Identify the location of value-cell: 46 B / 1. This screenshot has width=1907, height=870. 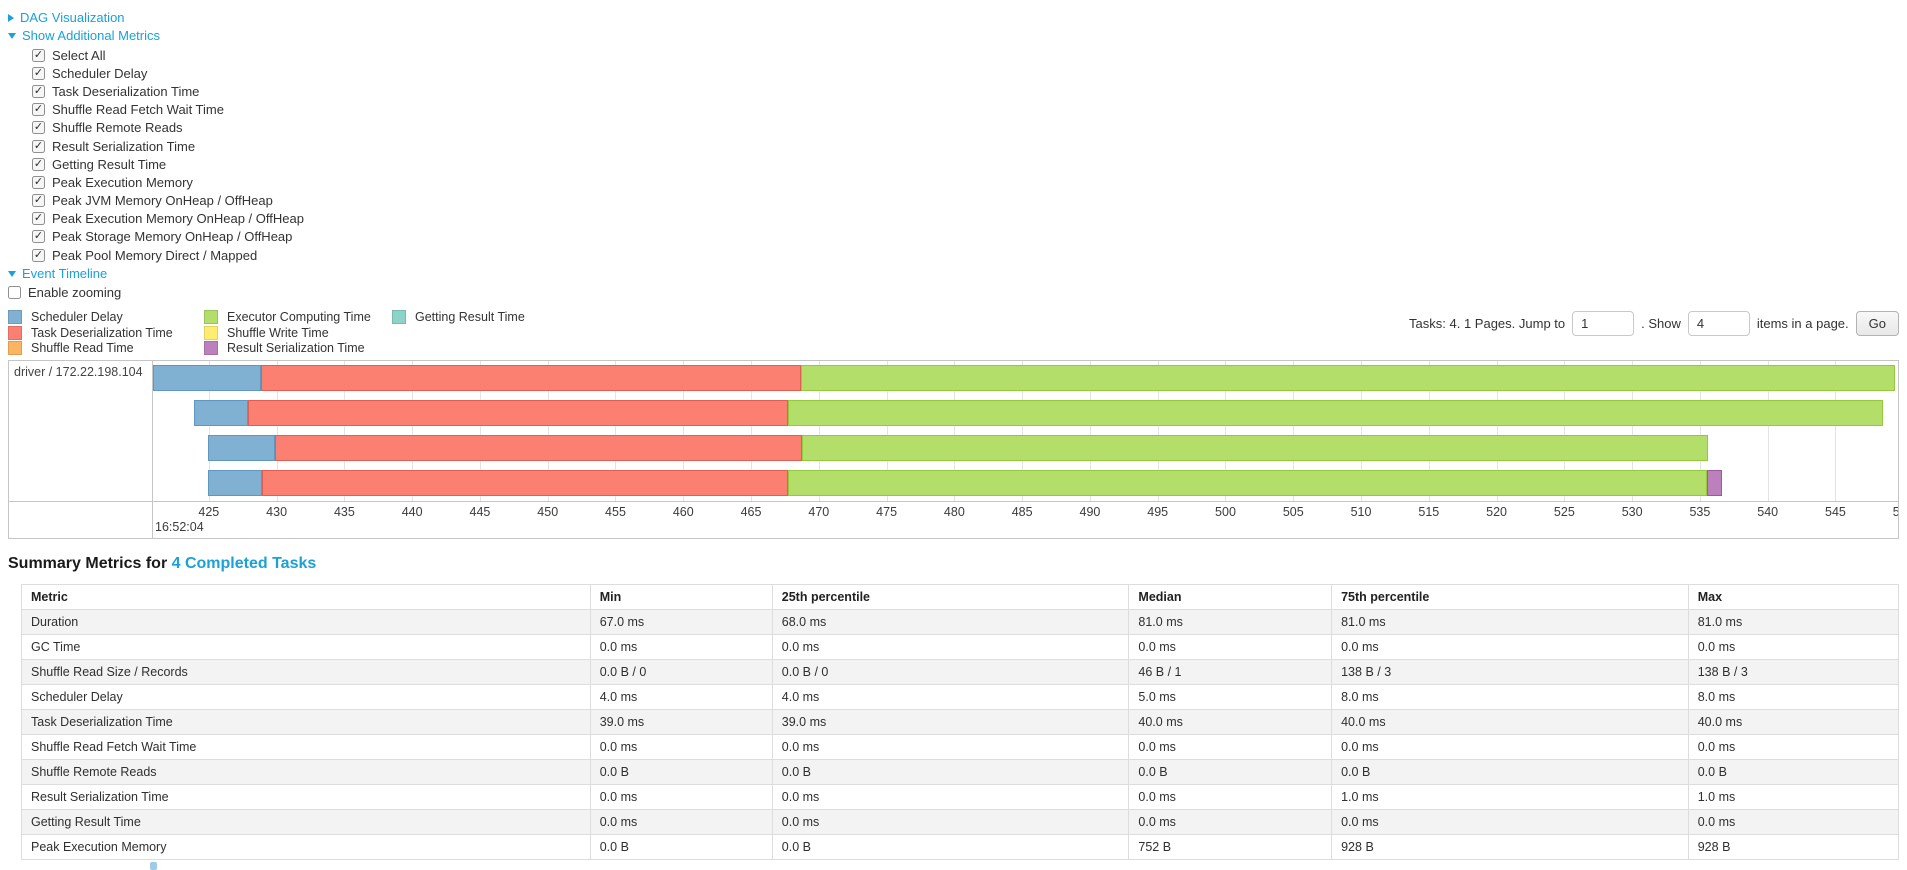
(1230, 671).